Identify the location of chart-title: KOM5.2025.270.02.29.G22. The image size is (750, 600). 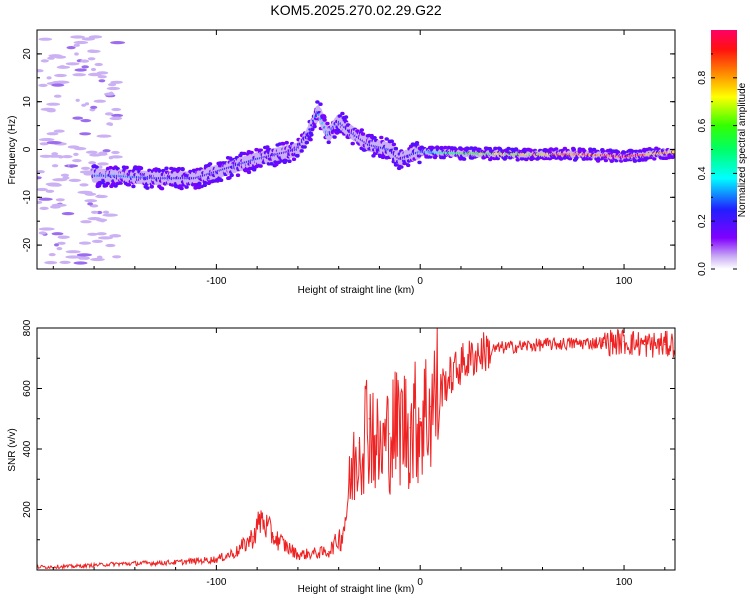
(355, 10).